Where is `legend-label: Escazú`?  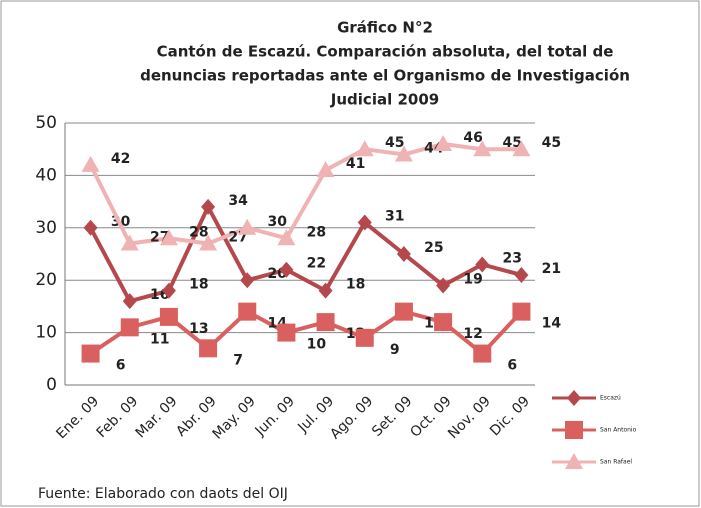
legend-label: Escazú is located at coordinates (610, 398).